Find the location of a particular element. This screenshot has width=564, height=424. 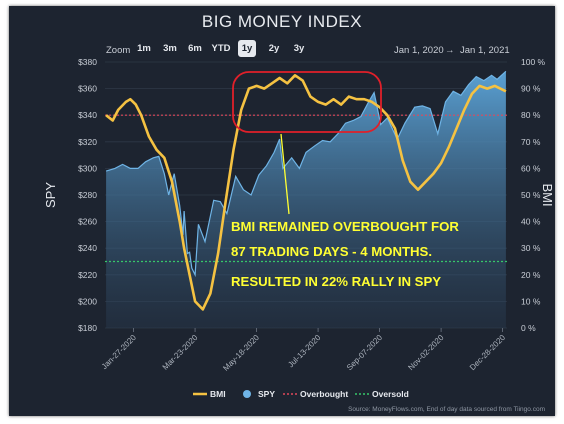

range-to: Jan 1, 2021 is located at coordinates (485, 50).